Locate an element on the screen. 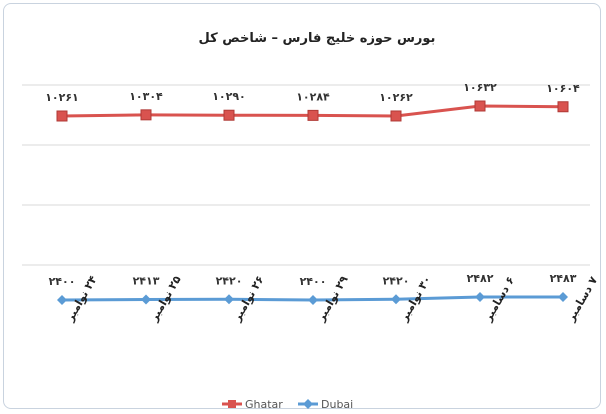 The image size is (606, 414). data-label: ۱۰۲۹۰ is located at coordinates (229, 96).